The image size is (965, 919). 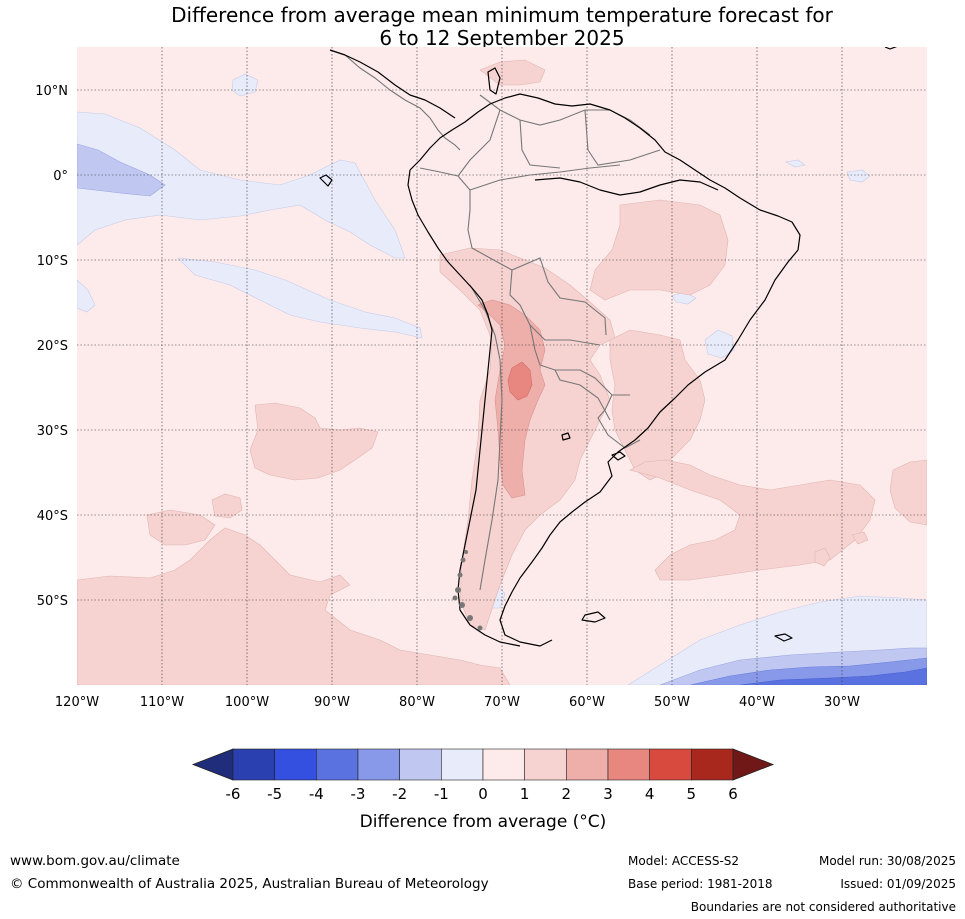 I want to click on colorbar-tick-label: -1, so click(x=441, y=794).